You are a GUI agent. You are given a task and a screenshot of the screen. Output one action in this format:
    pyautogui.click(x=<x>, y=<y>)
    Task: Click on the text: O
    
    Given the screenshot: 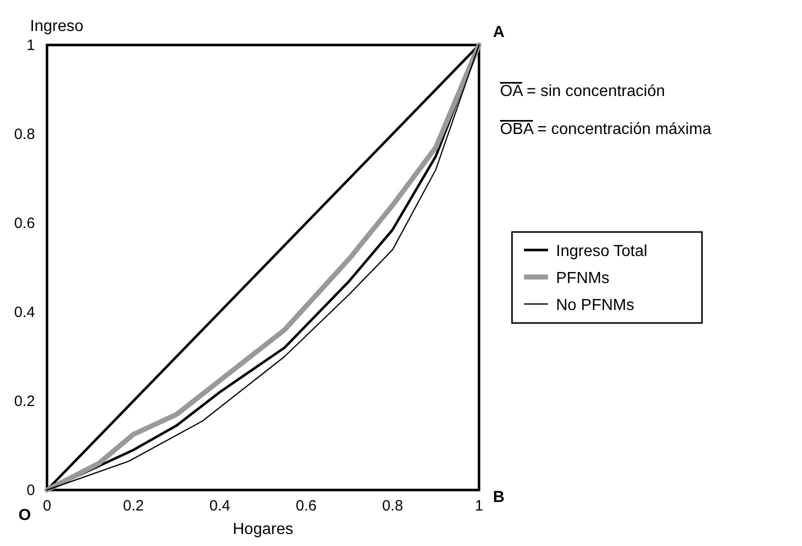 What is the action you would take?
    pyautogui.click(x=24, y=515)
    